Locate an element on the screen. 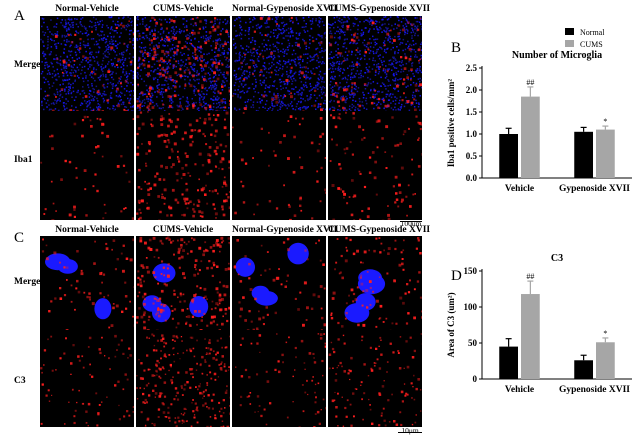 Image resolution: width=641 pixels, height=442 pixels. micrograph-a-iba1-normal-vehicle is located at coordinates (87, 165).